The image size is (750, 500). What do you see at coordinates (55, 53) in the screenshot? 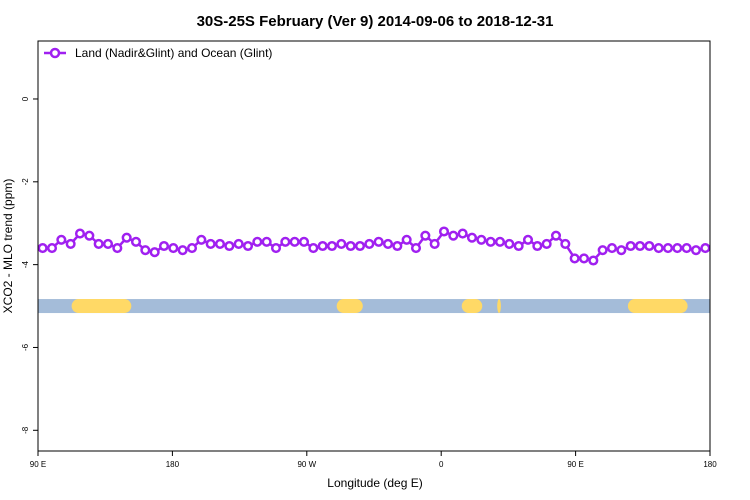
I see `legend-marker` at bounding box center [55, 53].